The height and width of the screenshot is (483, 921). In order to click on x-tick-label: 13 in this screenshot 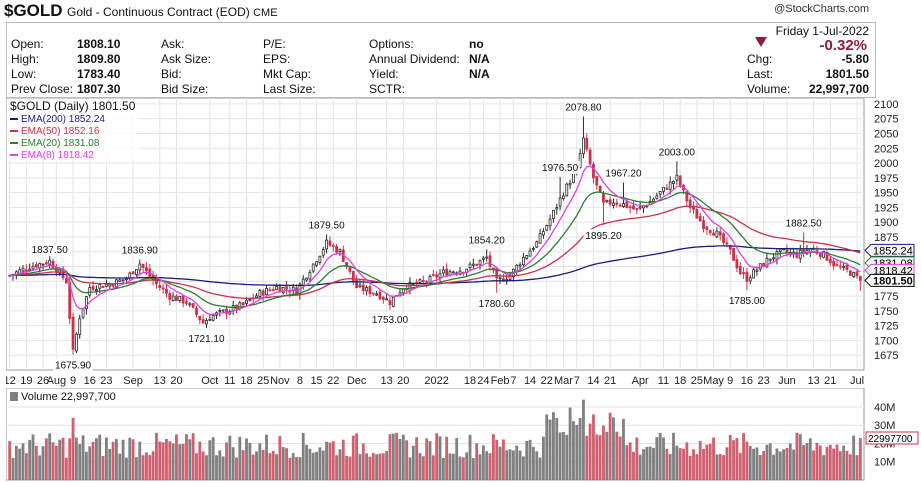, I will do `click(160, 381)`.